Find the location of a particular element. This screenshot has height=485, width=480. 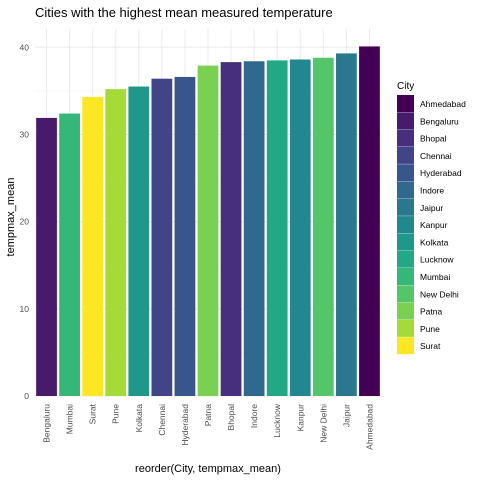

legend-label: New Delhi is located at coordinates (439, 294).